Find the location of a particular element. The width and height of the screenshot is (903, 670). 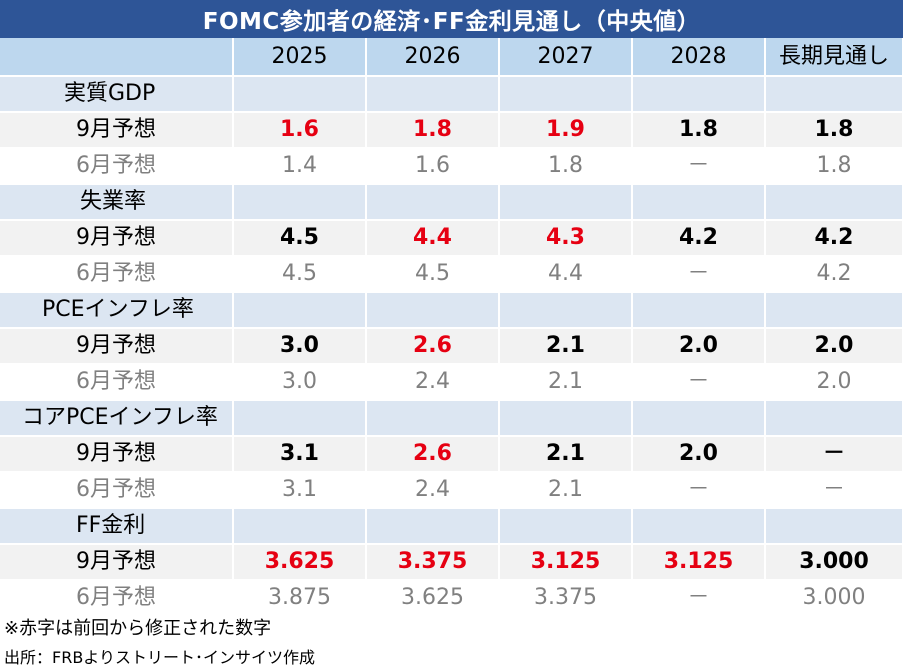

current-forecast-row: 9月予想 3.1 2.6 2.1 2.0 － is located at coordinates (451, 454).